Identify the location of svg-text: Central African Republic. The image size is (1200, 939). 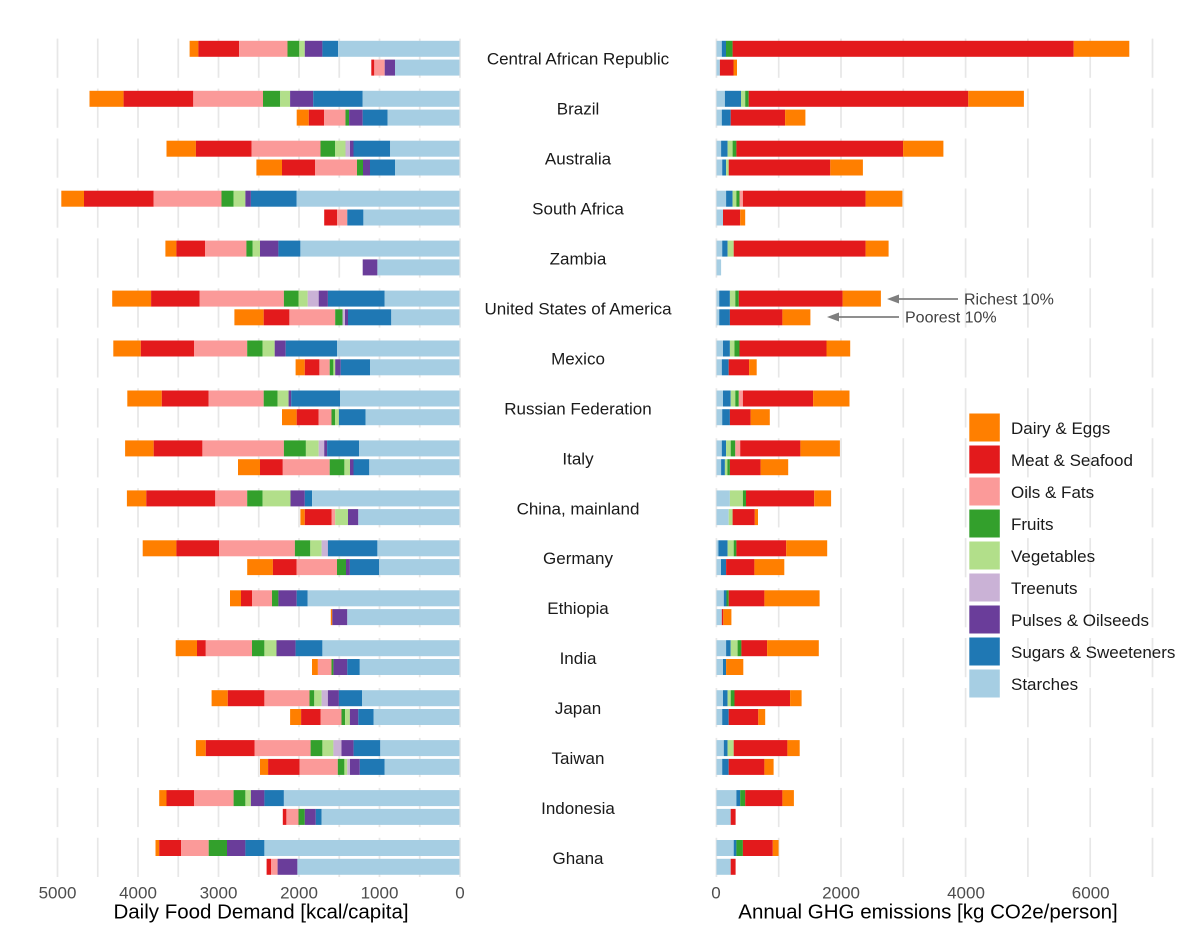
(578, 59).